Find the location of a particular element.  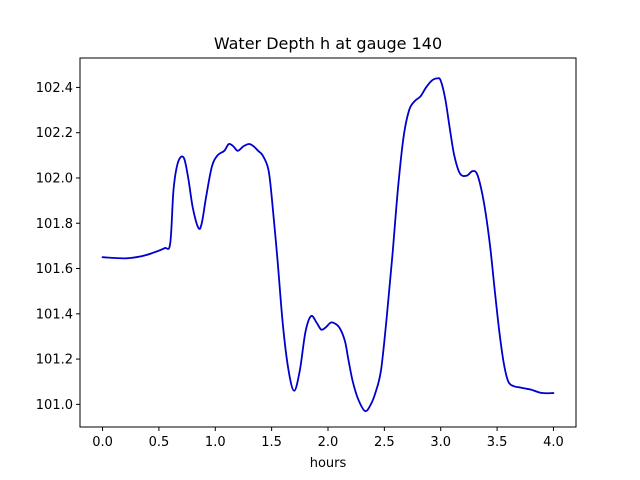

x-tick-label: 1.5 is located at coordinates (271, 442).